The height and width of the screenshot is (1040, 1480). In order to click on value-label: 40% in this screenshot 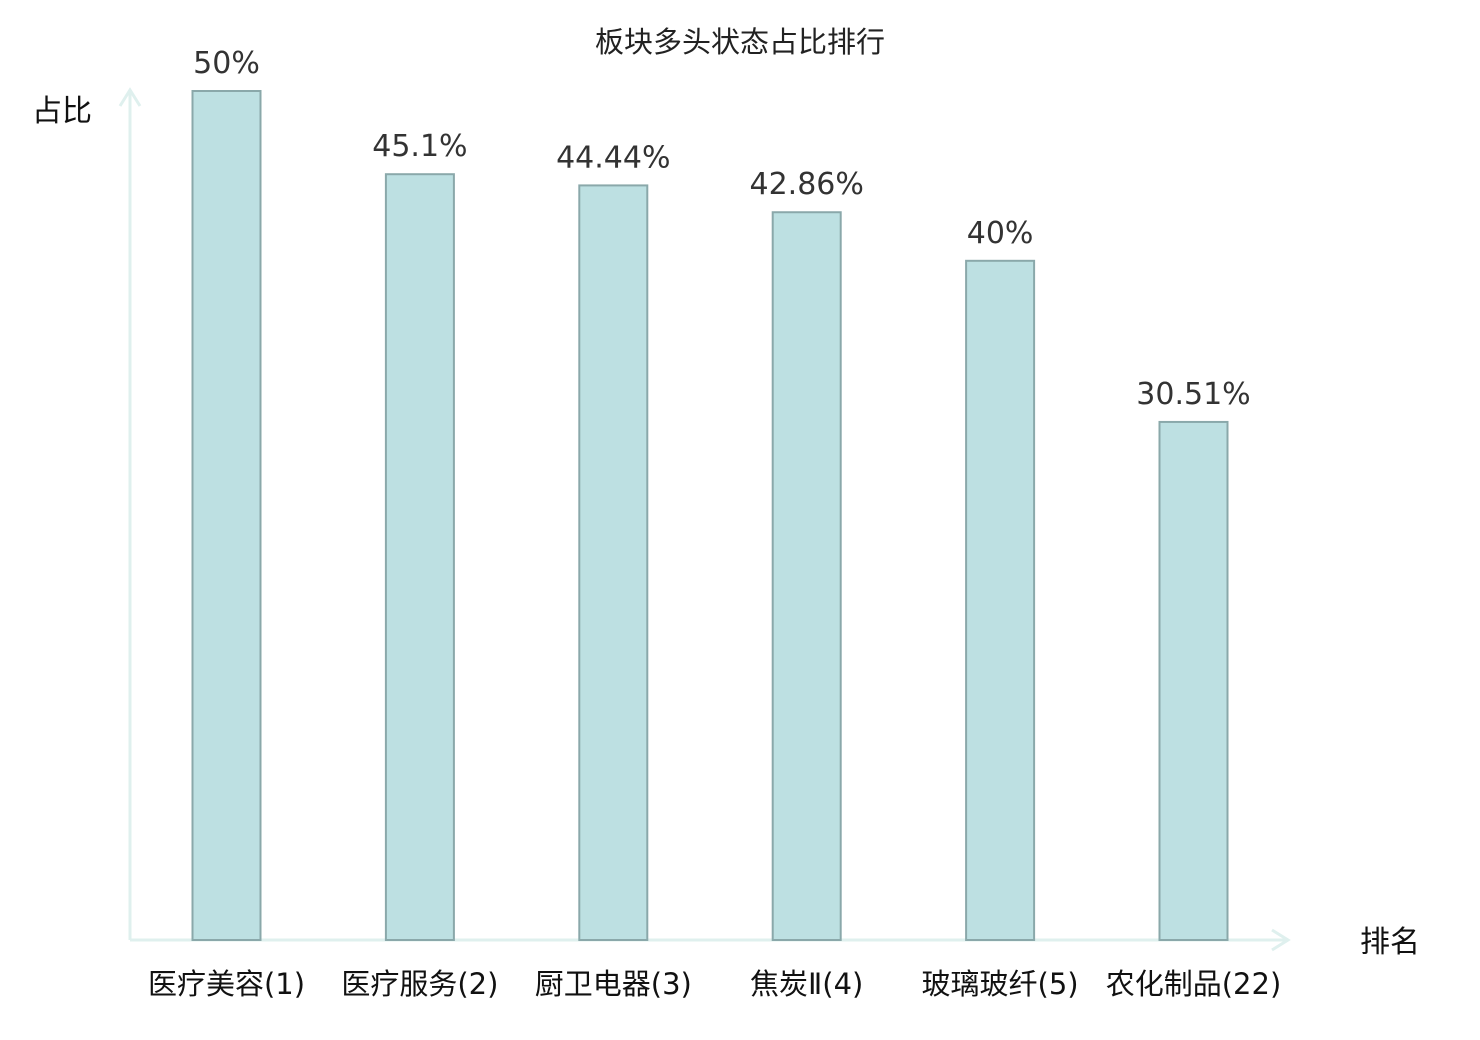, I will do `click(1000, 233)`.